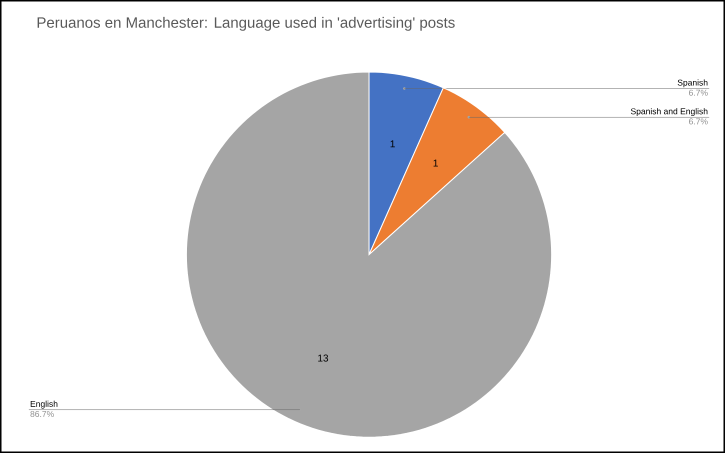 This screenshot has width=725, height=453. Describe the element at coordinates (693, 83) in the screenshot. I see `slice-label: Spanish` at that location.